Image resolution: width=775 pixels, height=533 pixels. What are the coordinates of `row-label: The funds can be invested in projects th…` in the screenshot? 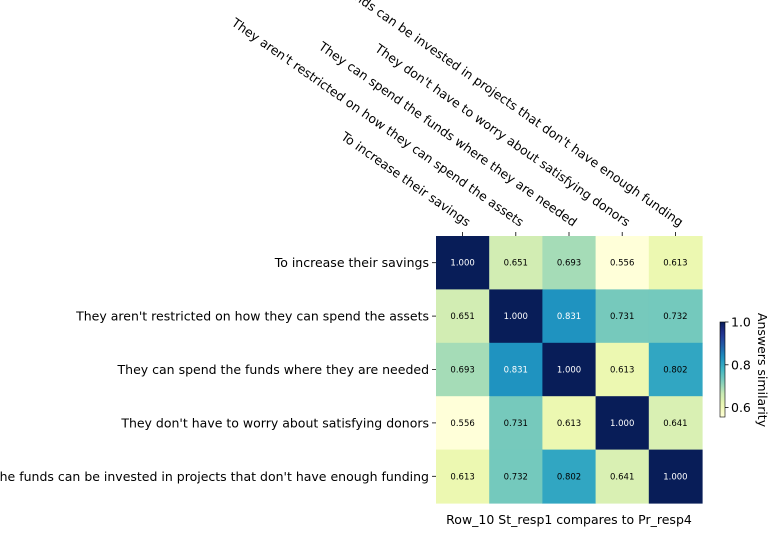 It's located at (214, 476).